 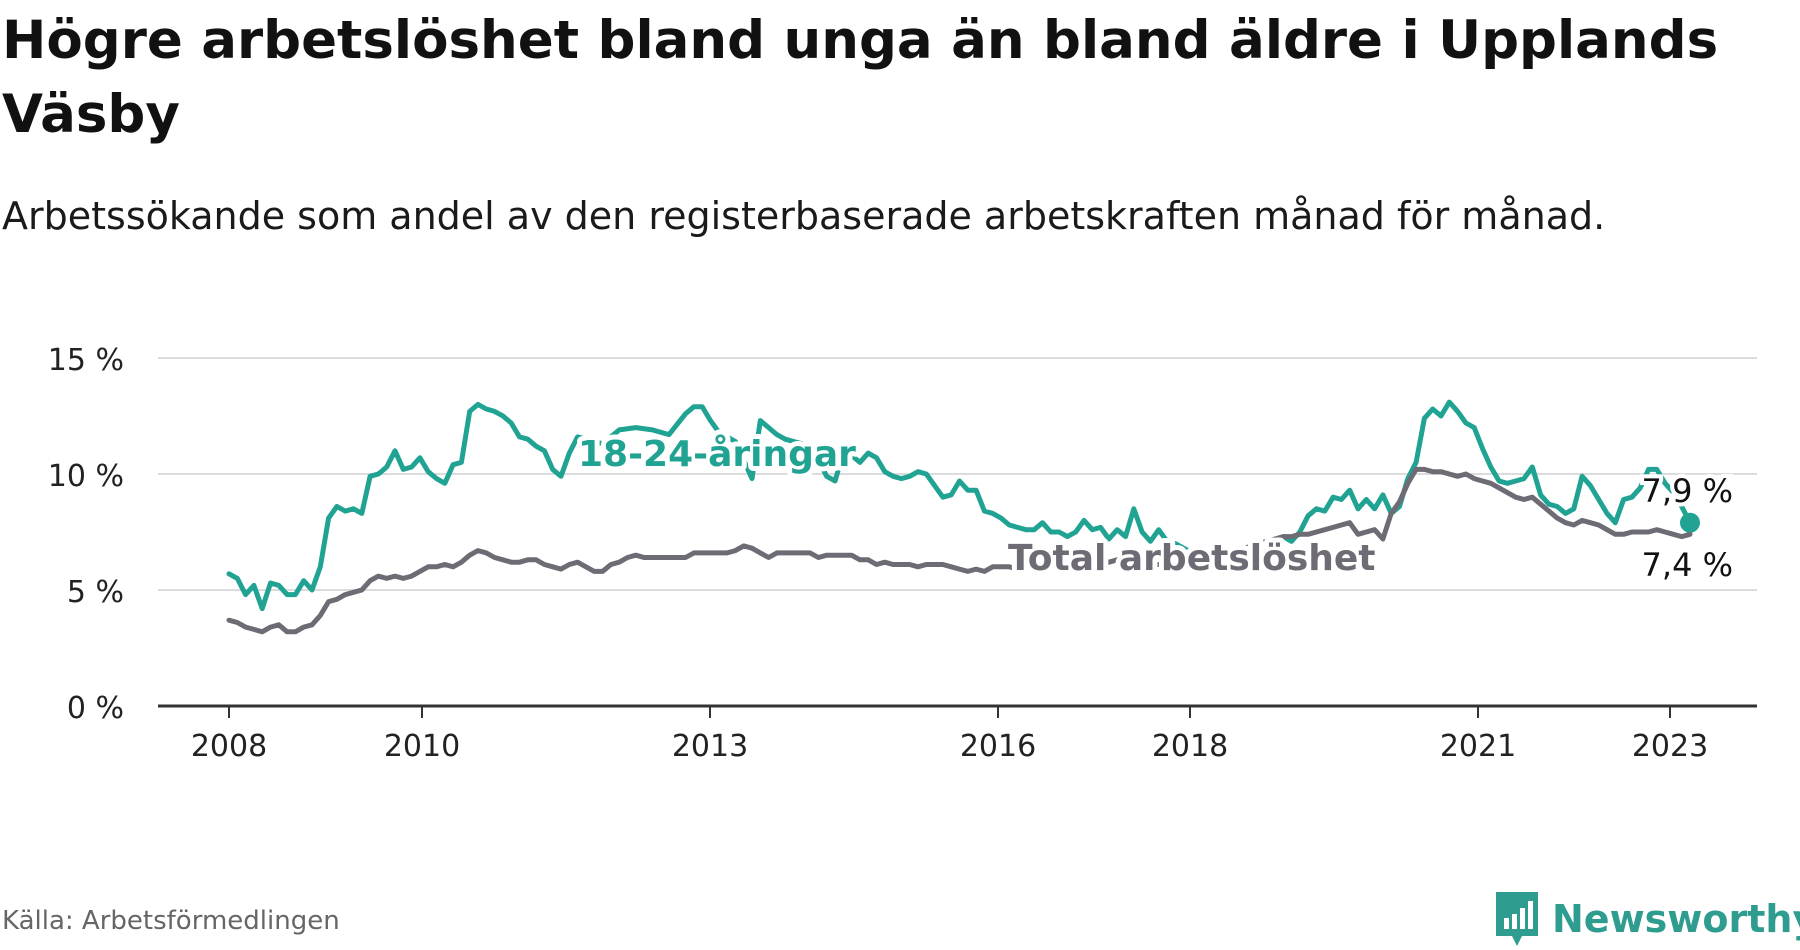 What do you see at coordinates (717, 454) in the screenshot?
I see `series-label-youth: 18-24-åringar` at bounding box center [717, 454].